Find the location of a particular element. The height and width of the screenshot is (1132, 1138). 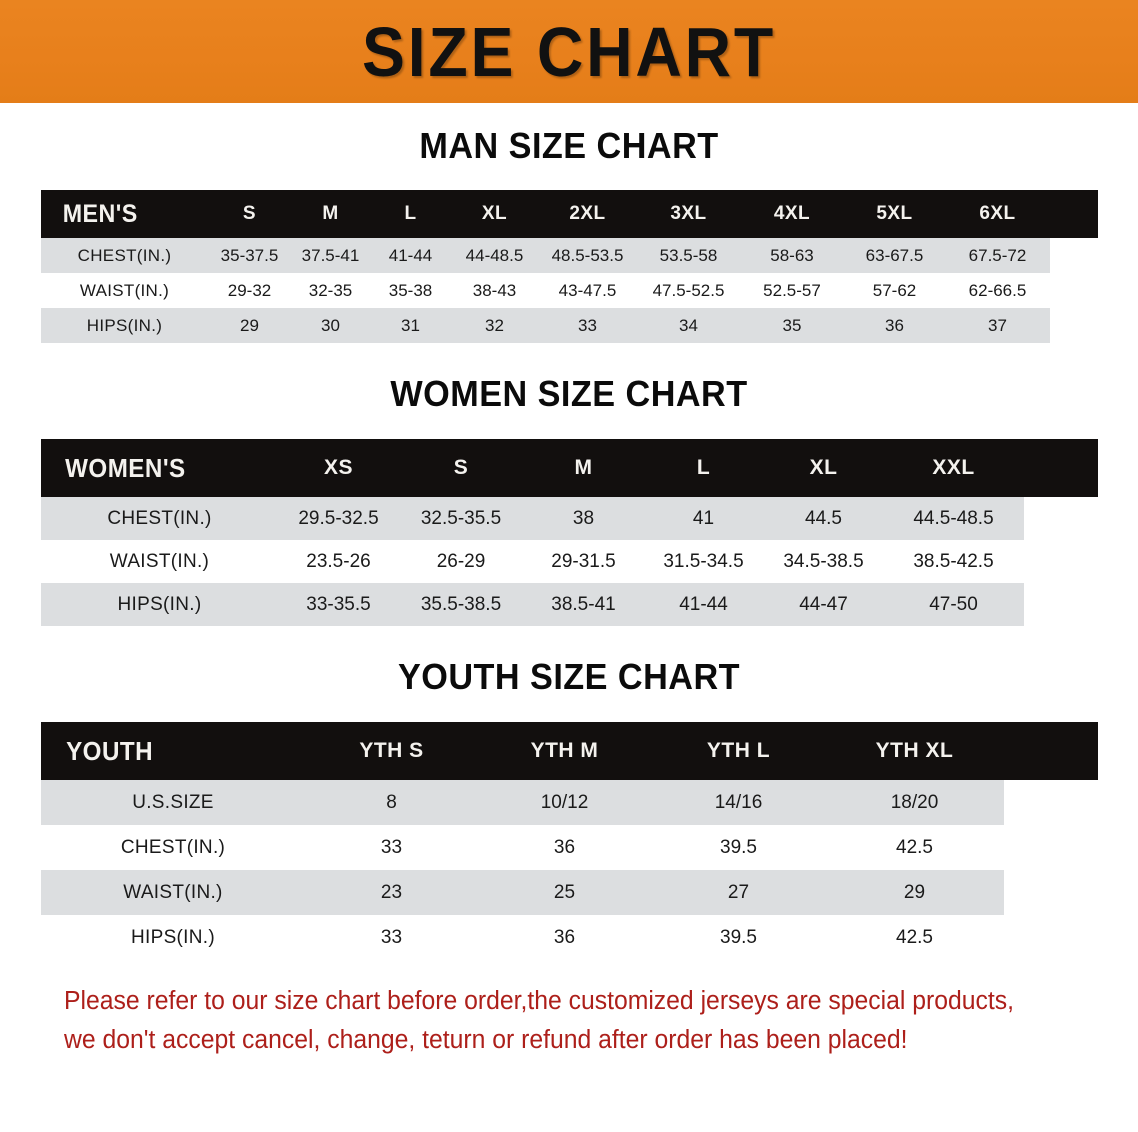

youth-waist-s: 23 is located at coordinates (391, 892).